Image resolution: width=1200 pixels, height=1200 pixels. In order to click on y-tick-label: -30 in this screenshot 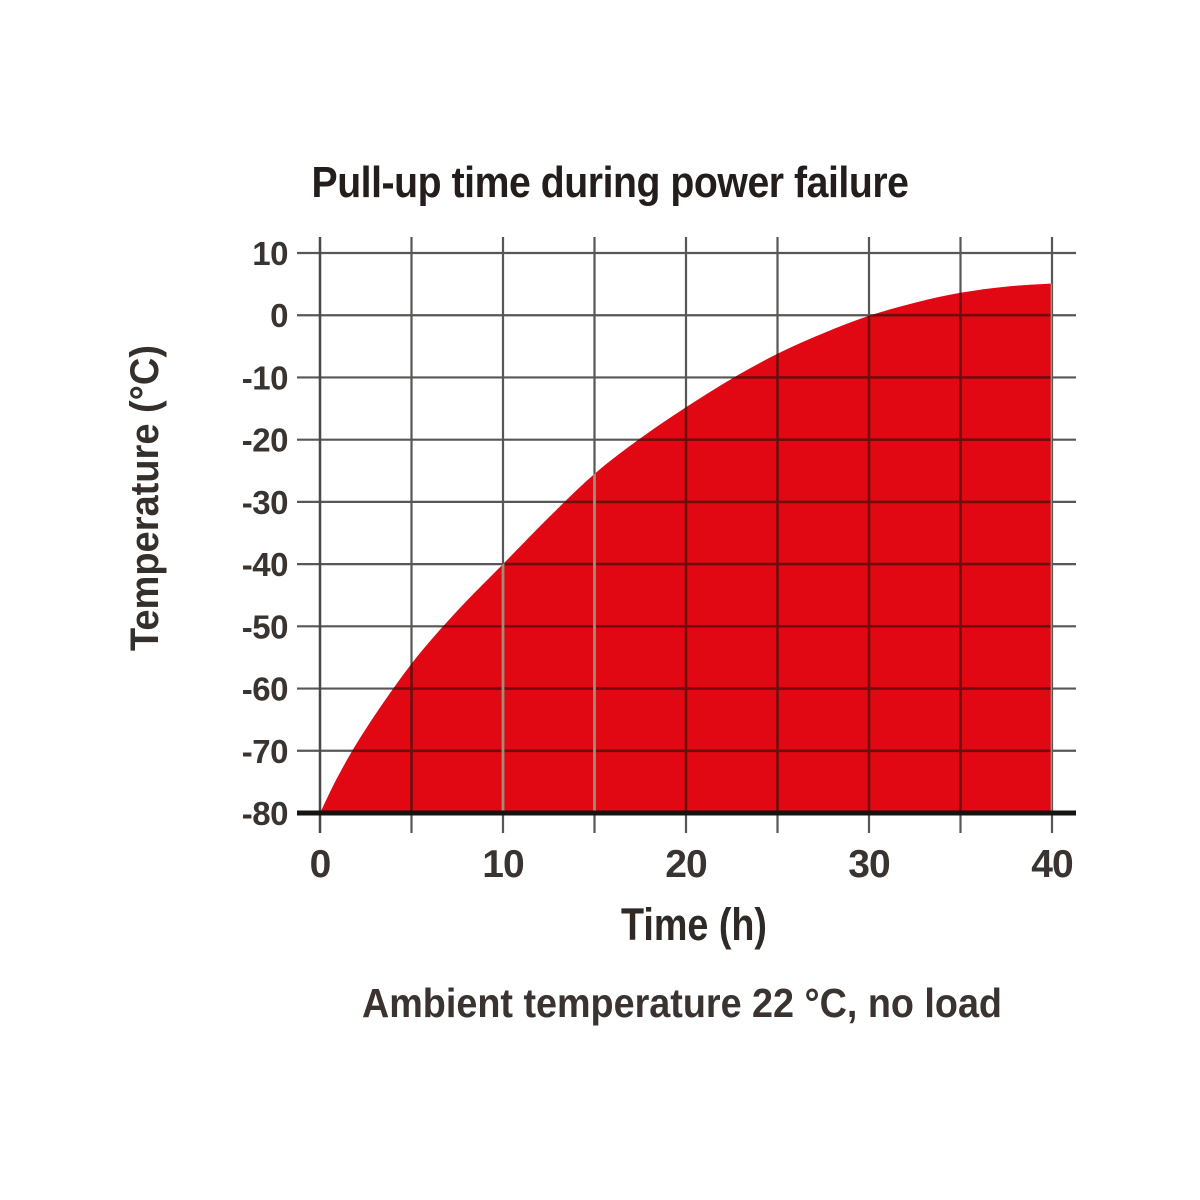, I will do `click(265, 502)`.